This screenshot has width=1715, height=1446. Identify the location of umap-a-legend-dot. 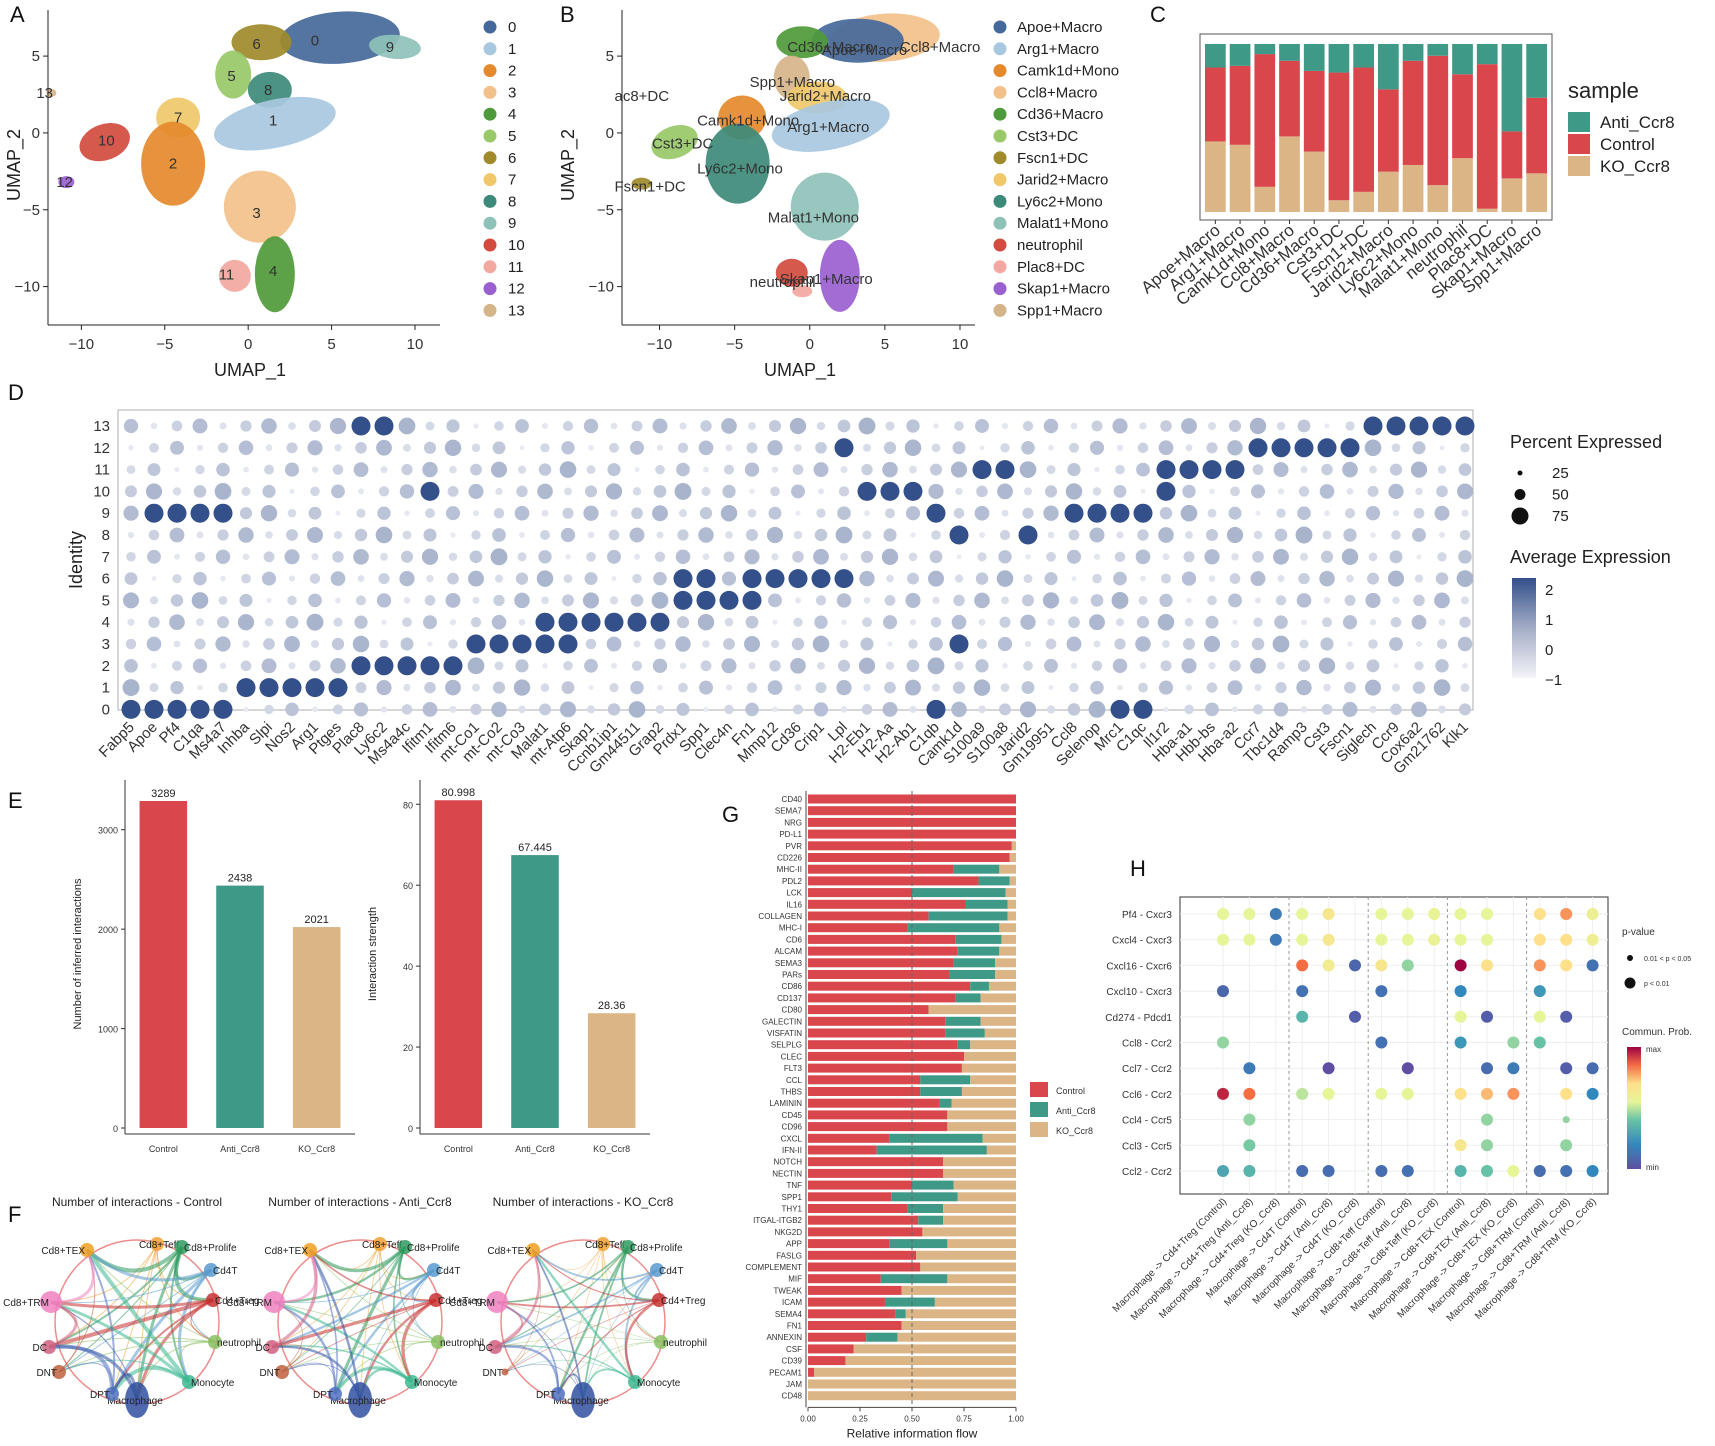
(490, 136).